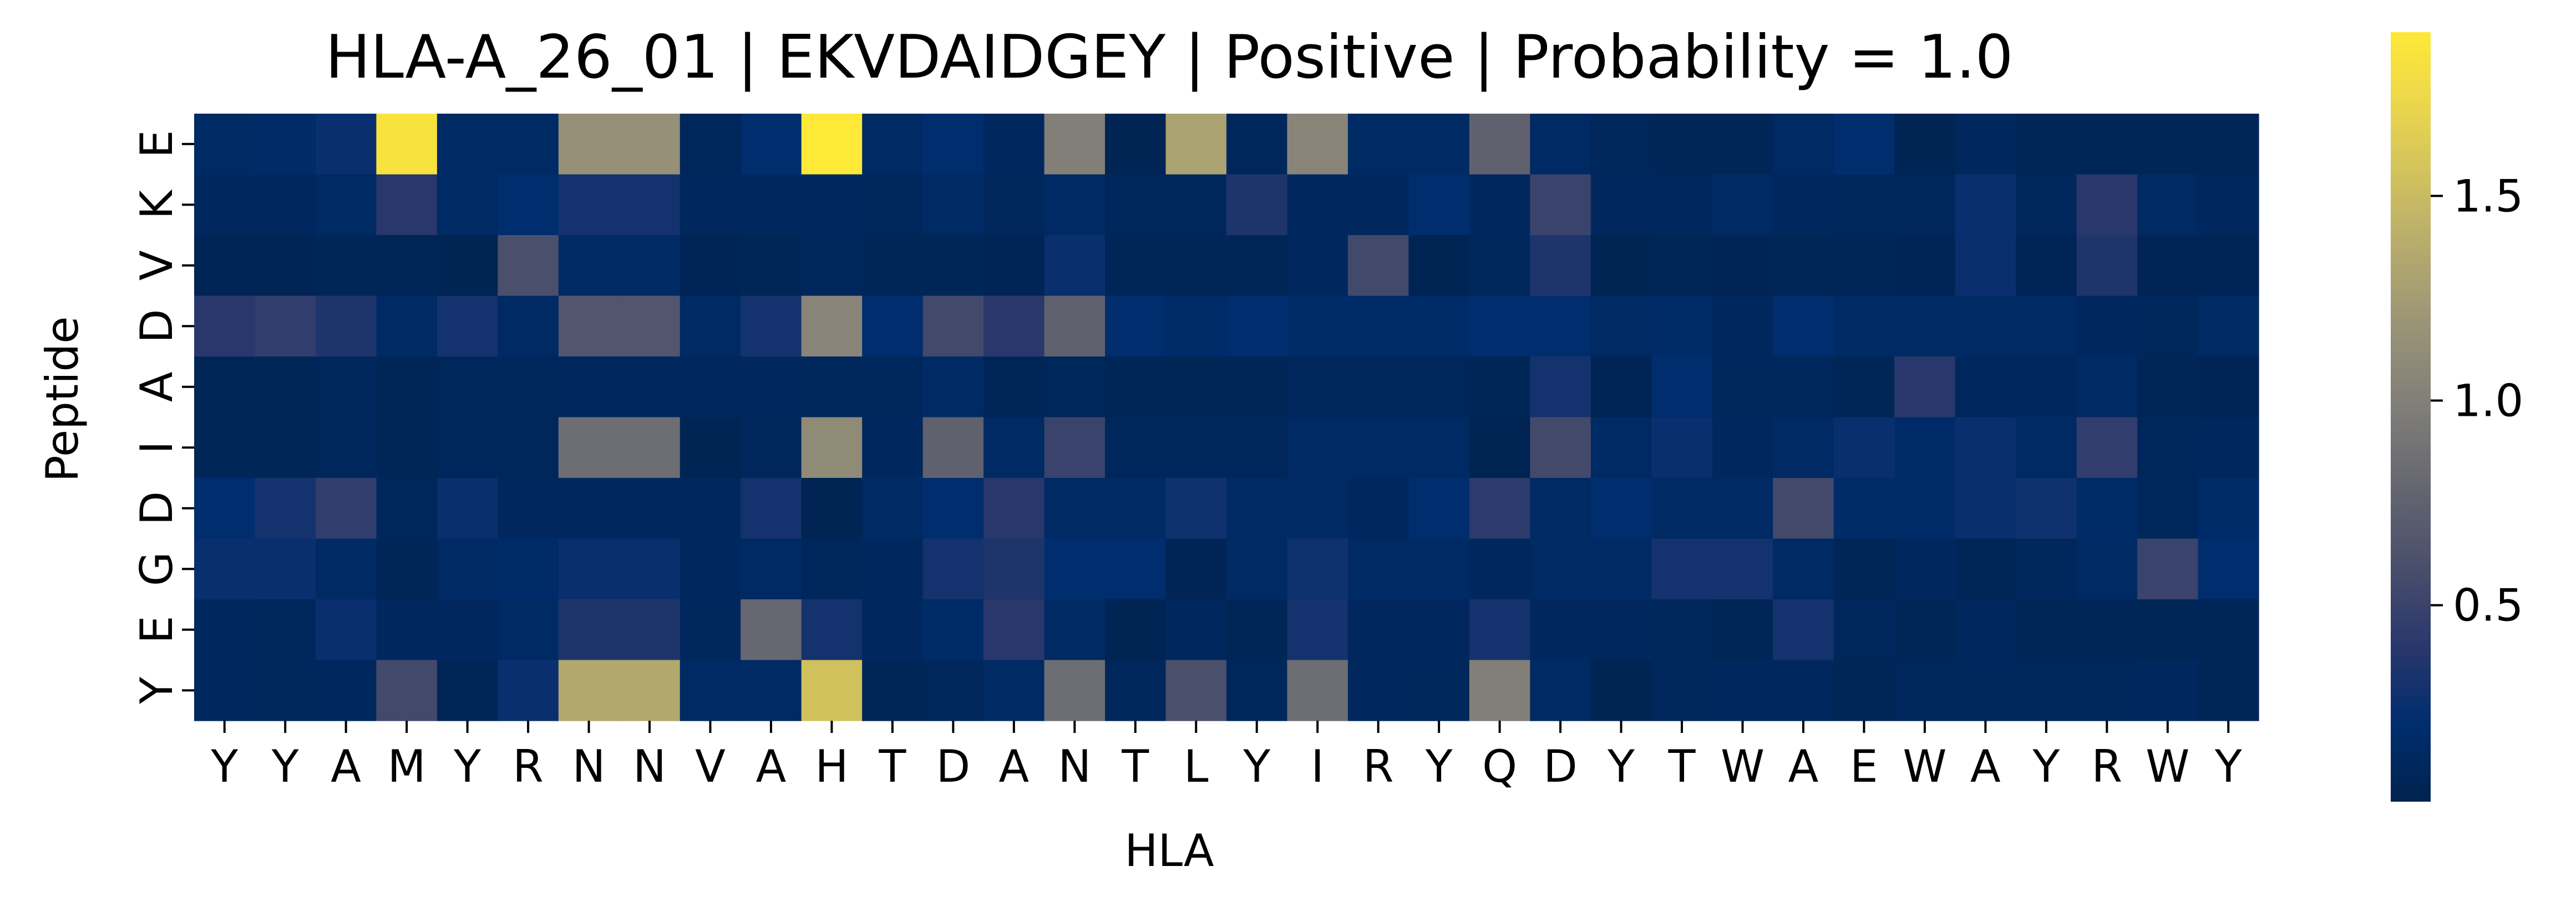  Describe the element at coordinates (162, 417) in the screenshot. I see `y-axis-ticks: EKVDAIDGEY` at that location.